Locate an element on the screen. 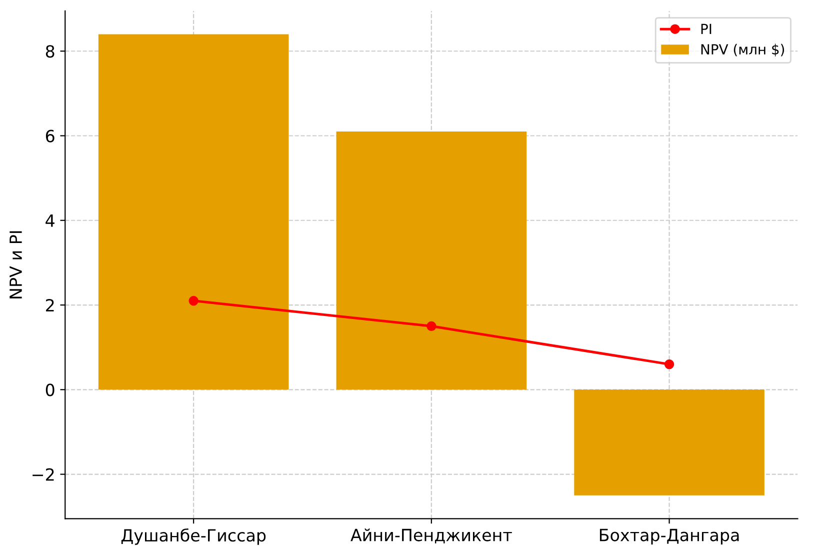  x-tick-label: Душанбе-Гиссар is located at coordinates (193, 536).